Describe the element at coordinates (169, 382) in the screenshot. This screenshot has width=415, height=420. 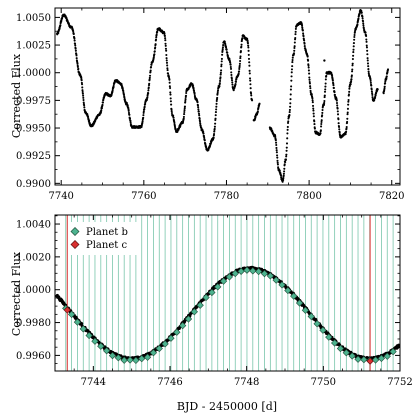
I see `bottom-x-tick-label: 7746` at that location.